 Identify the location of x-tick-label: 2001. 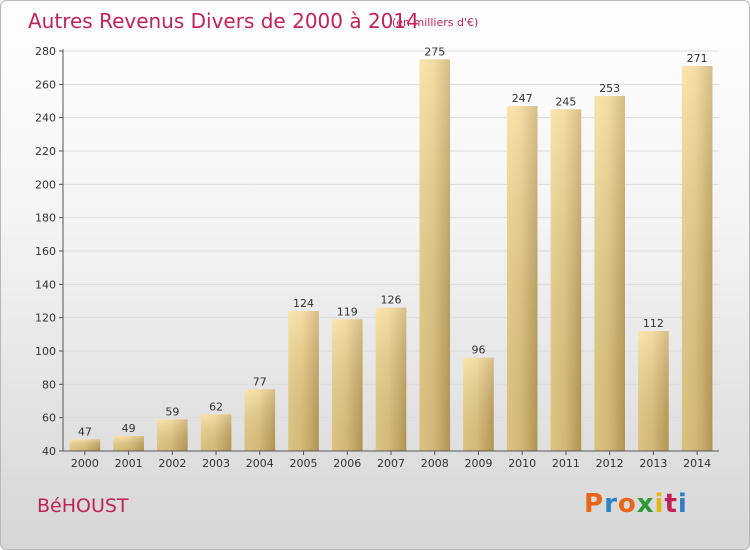
(129, 463).